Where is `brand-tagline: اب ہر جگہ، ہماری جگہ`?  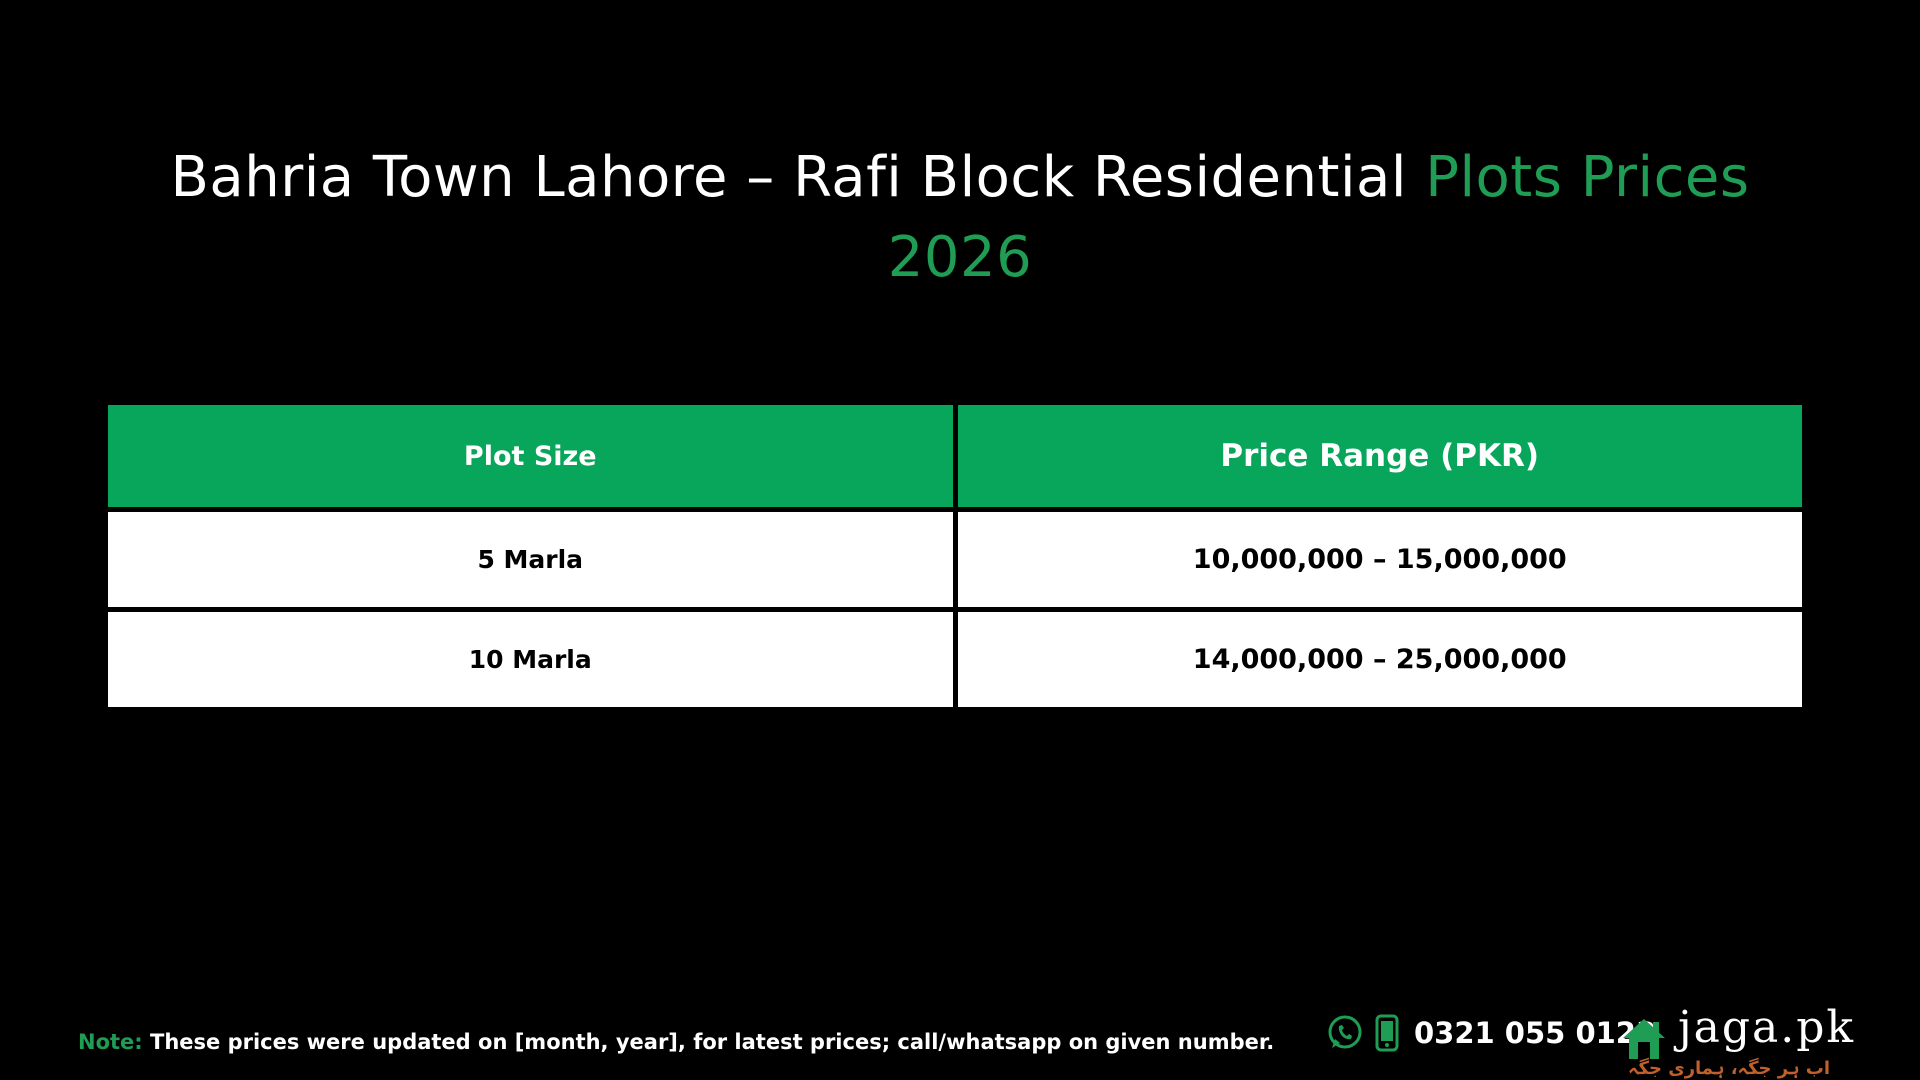
brand-tagline: اب ہر جگہ، ہماری جگہ is located at coordinates (1729, 1068).